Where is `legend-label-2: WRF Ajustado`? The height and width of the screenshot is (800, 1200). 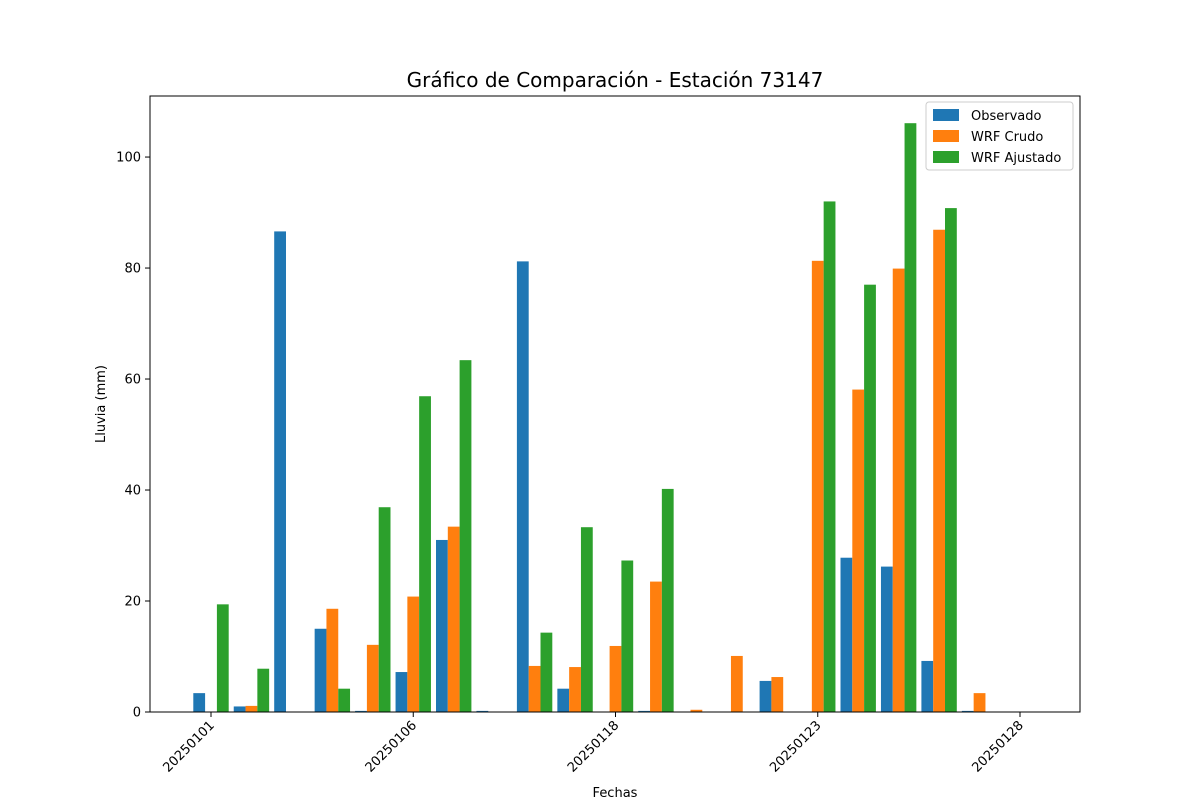 legend-label-2: WRF Ajustado is located at coordinates (1016, 158).